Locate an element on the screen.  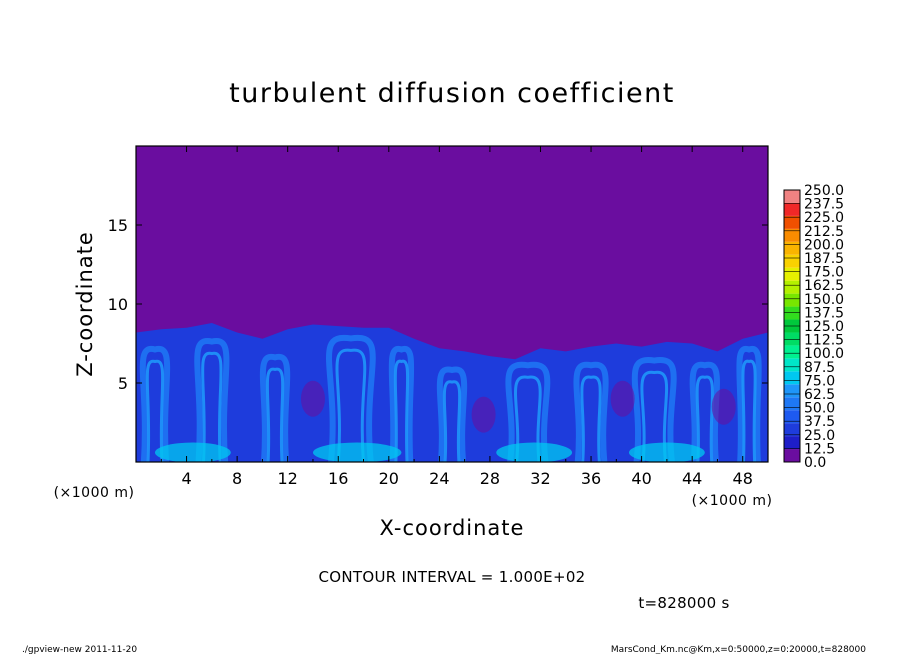
colorbar-label: 212.5 is located at coordinates (824, 232).